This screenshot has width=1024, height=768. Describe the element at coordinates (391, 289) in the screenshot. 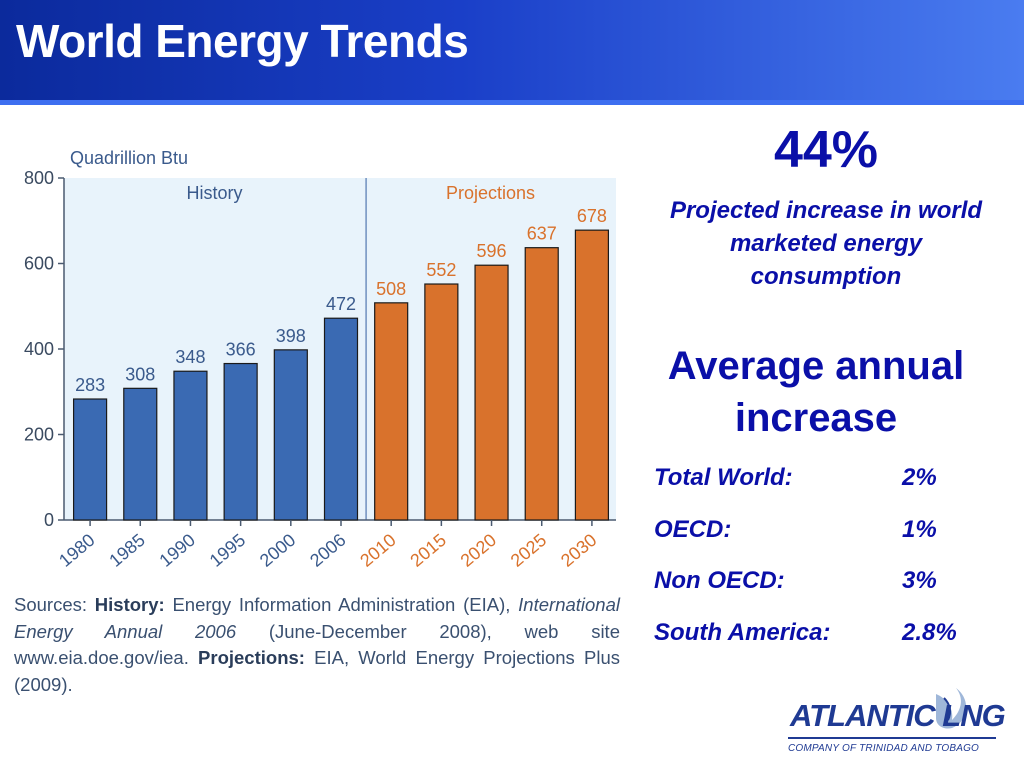

I see `bar-value-label: 508` at that location.